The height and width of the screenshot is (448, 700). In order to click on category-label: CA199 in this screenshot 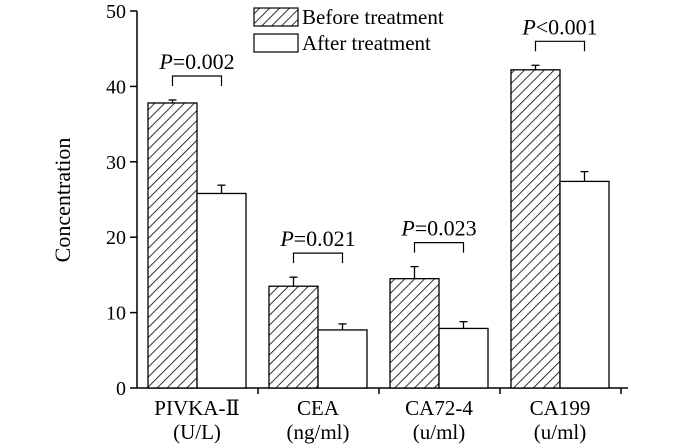, I will do `click(560, 408)`.